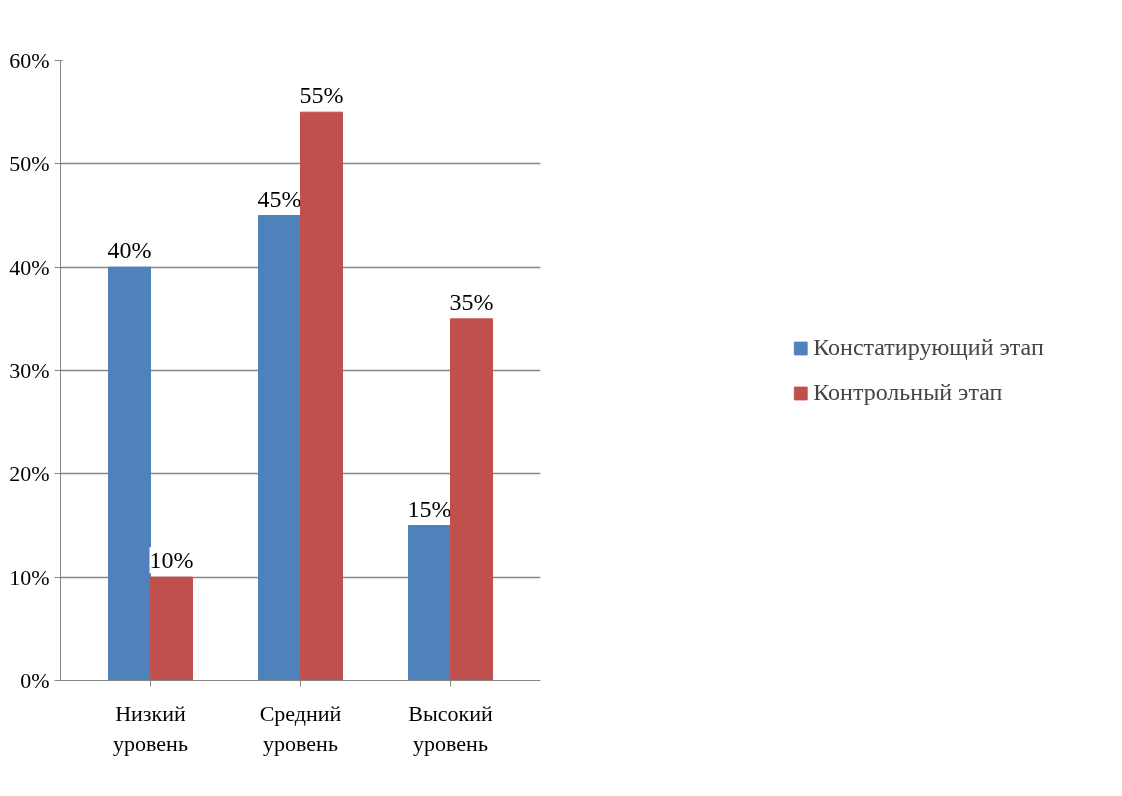  I want to click on y-tick-label: 20%, so click(29, 474).